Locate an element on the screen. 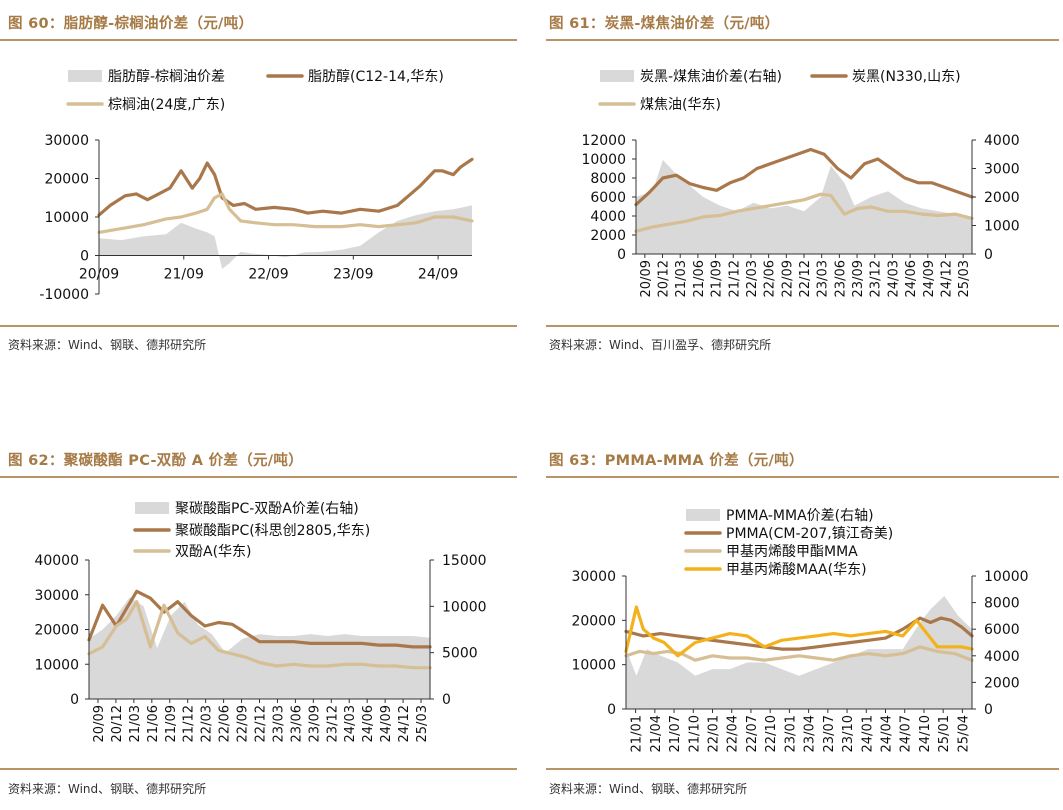 The width and height of the screenshot is (1063, 810). x-tick-label-3: 24/01 is located at coordinates (867, 733).